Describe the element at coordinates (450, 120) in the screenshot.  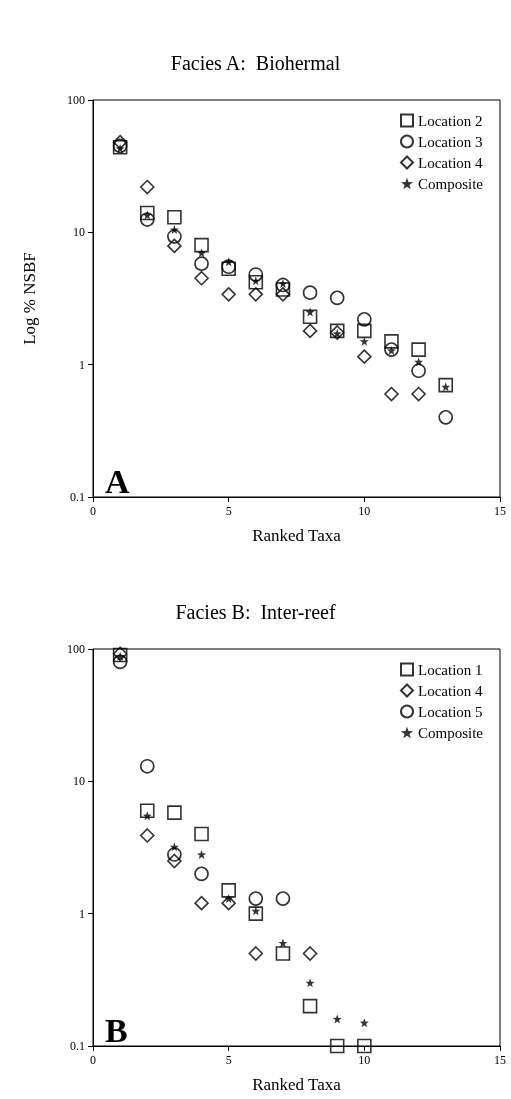
I see `legend-label: Location 2` at that location.